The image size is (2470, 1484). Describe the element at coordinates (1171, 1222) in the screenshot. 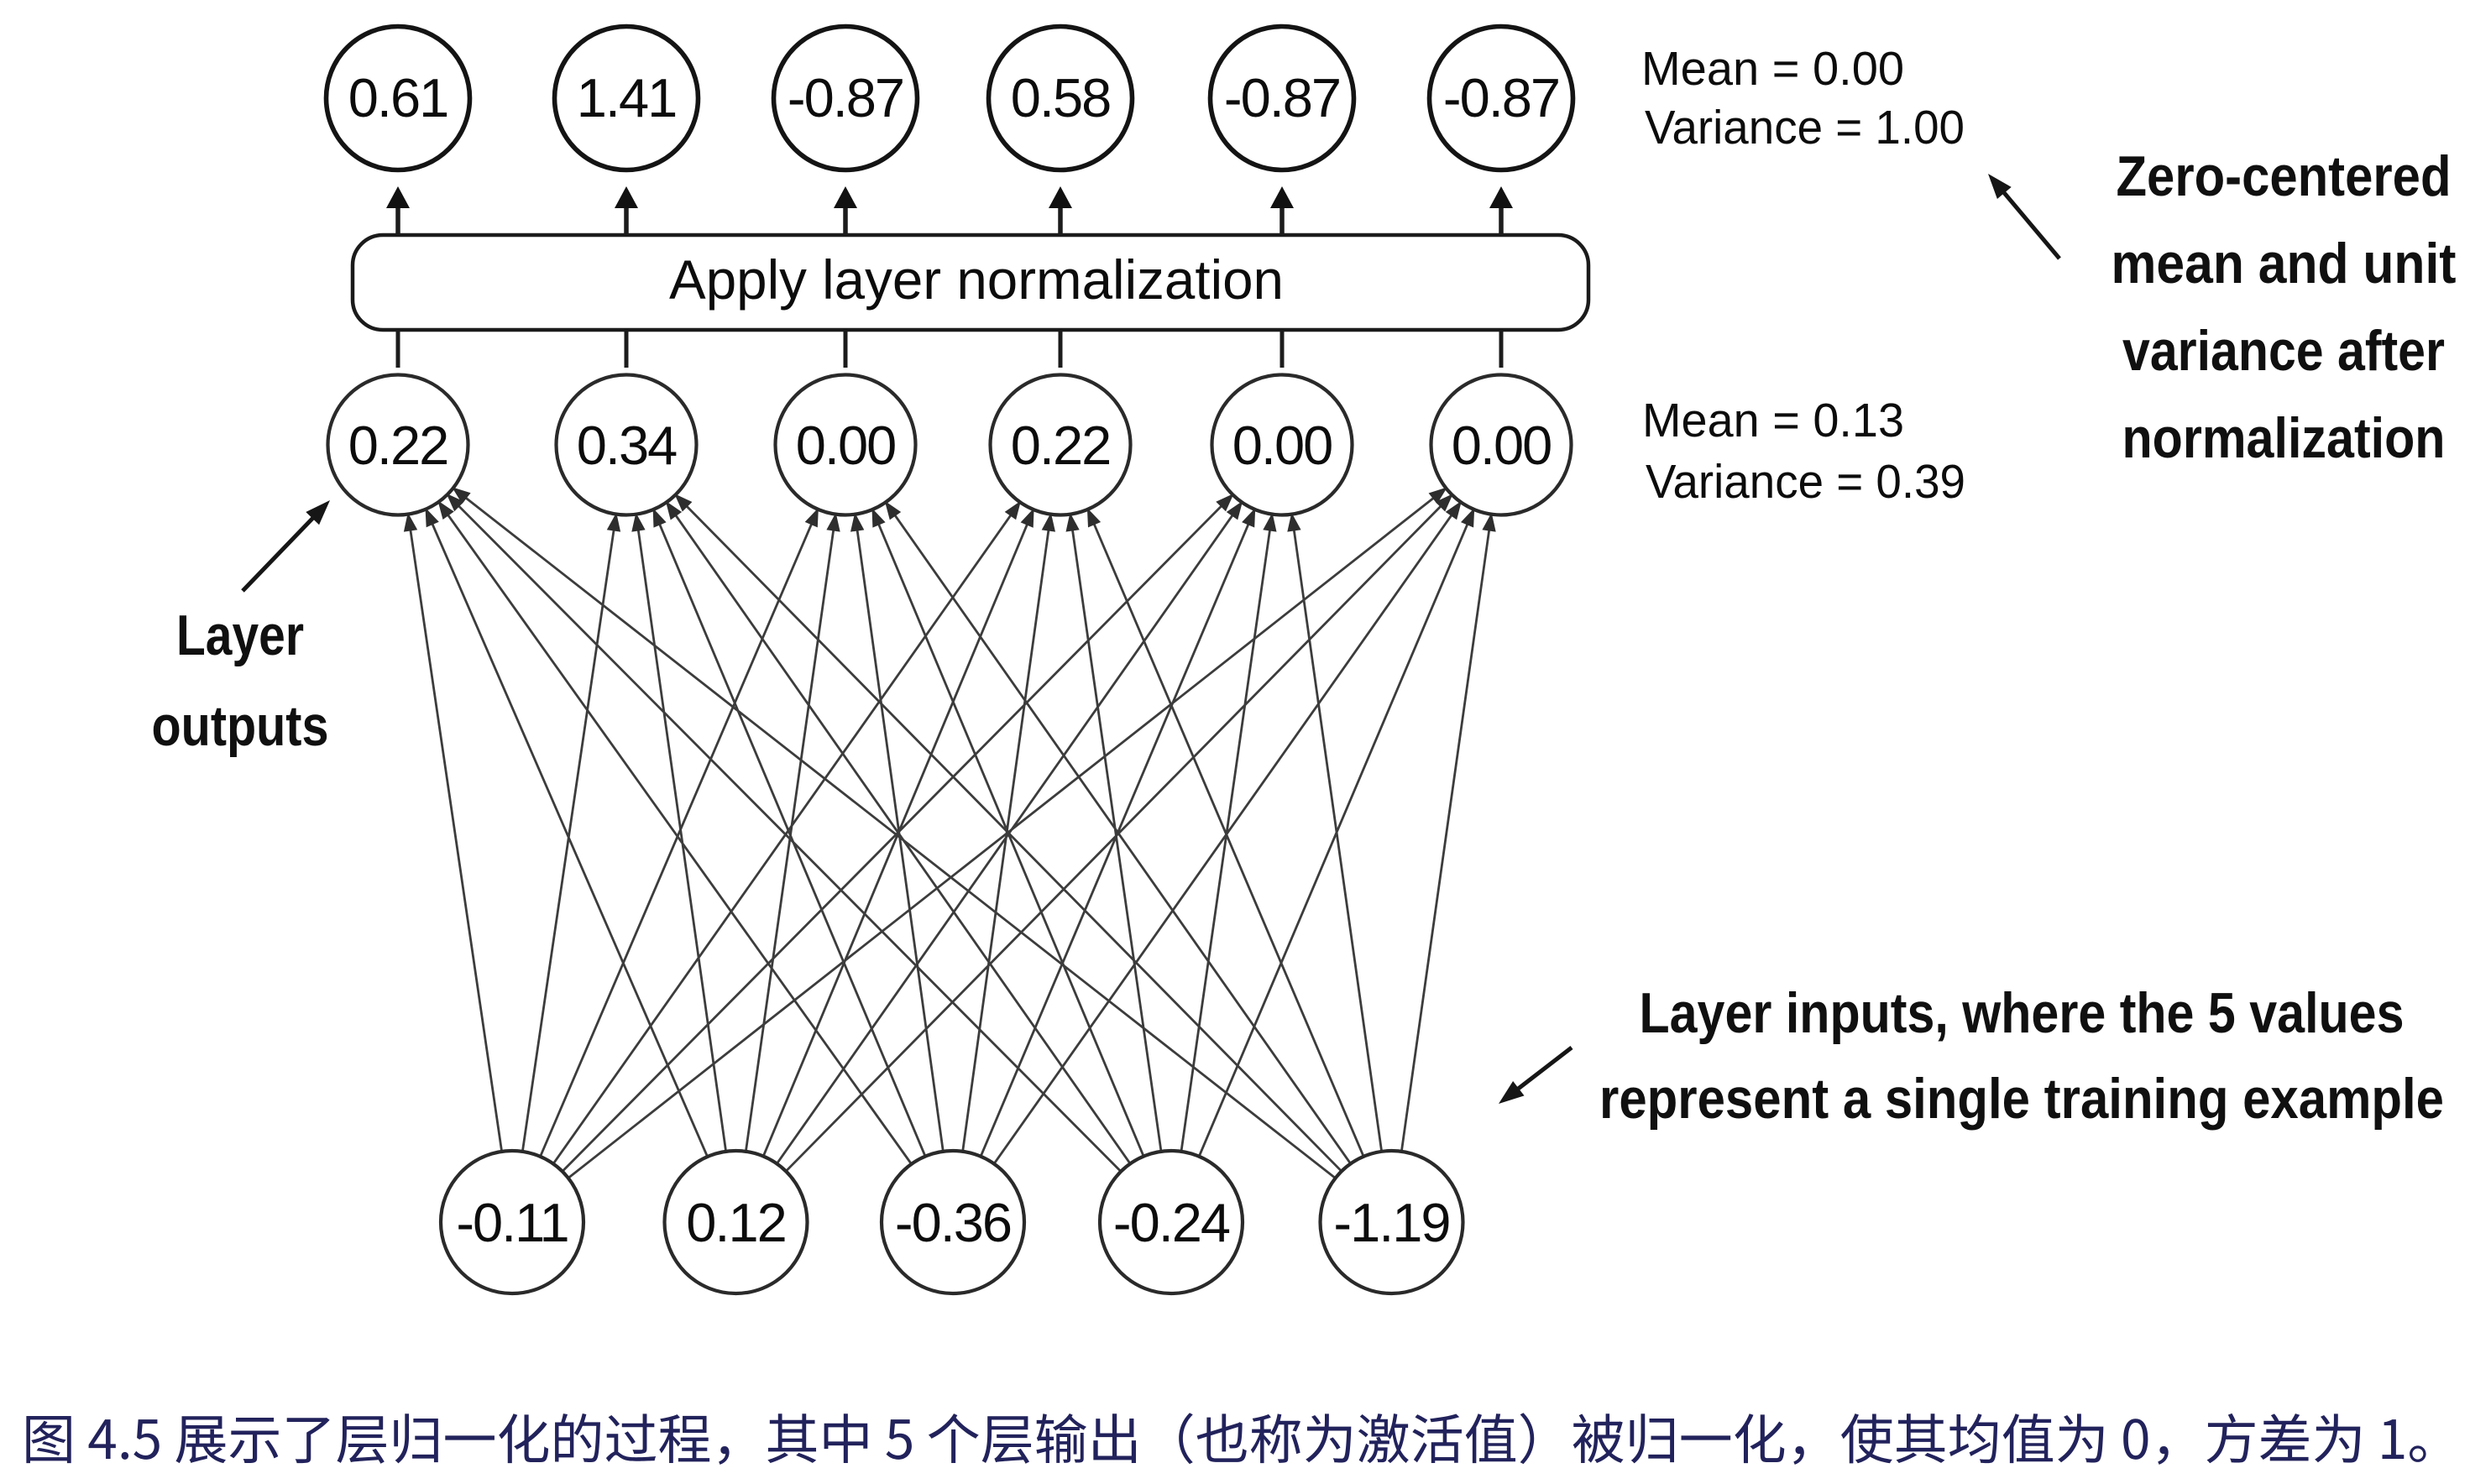

I see `svg-text: -0.24` at that location.